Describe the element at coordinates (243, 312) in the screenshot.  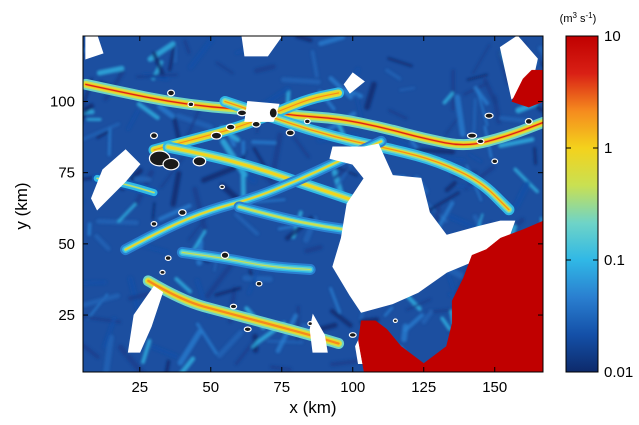
I see `channel-line` at that location.